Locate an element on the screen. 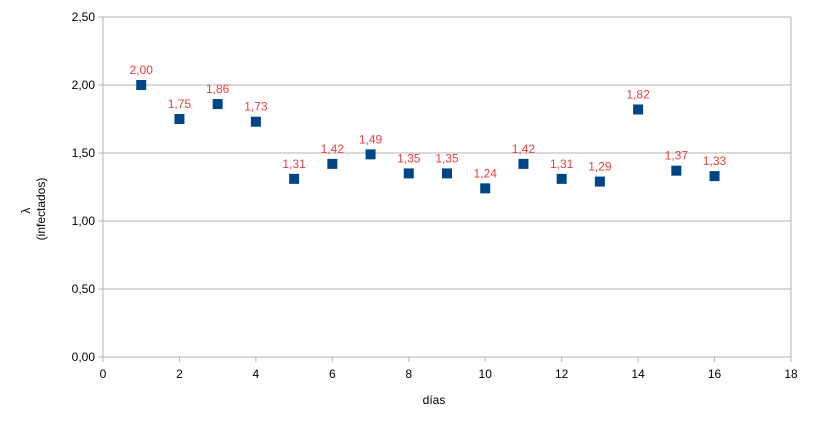  y-axis-title-symbol: λ is located at coordinates (26, 211).